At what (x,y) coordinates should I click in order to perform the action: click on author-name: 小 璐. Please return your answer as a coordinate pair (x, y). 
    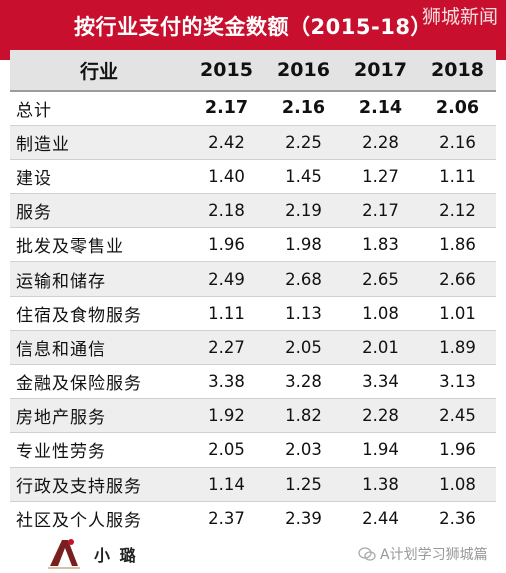
    Looking at the image, I should click on (116, 555).